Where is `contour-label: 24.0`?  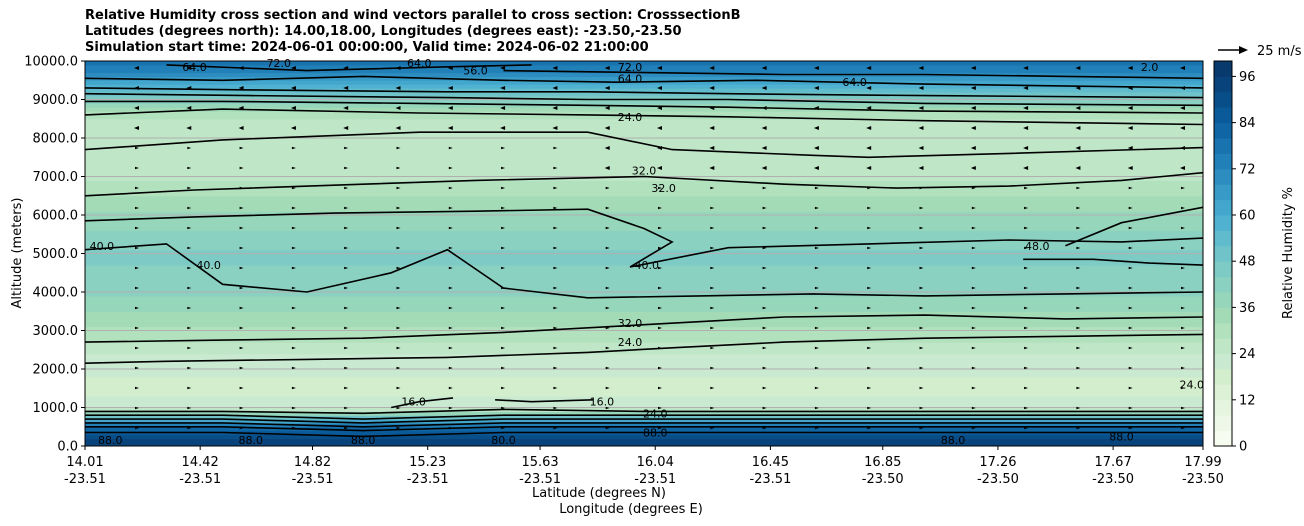 contour-label: 24.0 is located at coordinates (630, 342).